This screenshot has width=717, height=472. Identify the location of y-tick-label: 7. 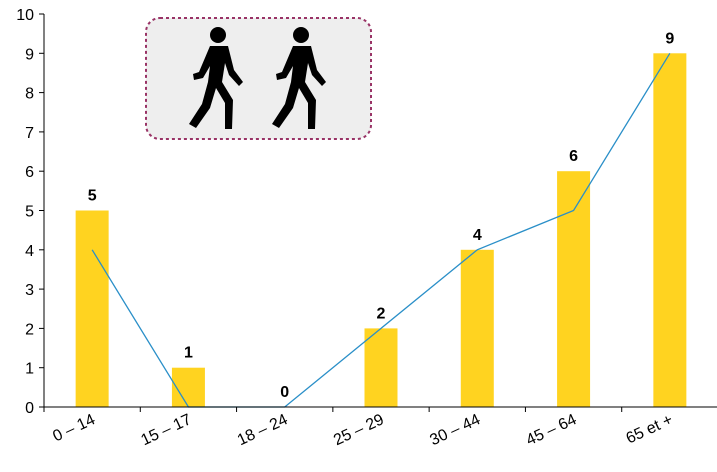
(29, 133).